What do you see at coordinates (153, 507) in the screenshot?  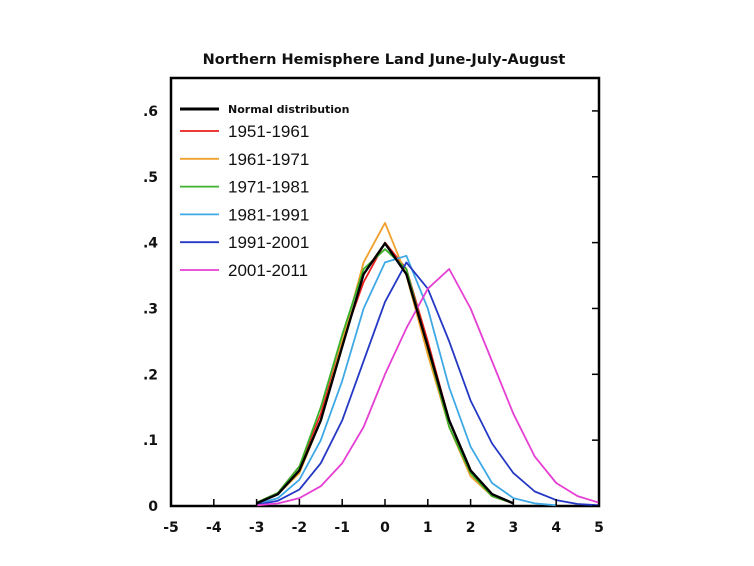 I see `y-tick-label: 0` at bounding box center [153, 507].